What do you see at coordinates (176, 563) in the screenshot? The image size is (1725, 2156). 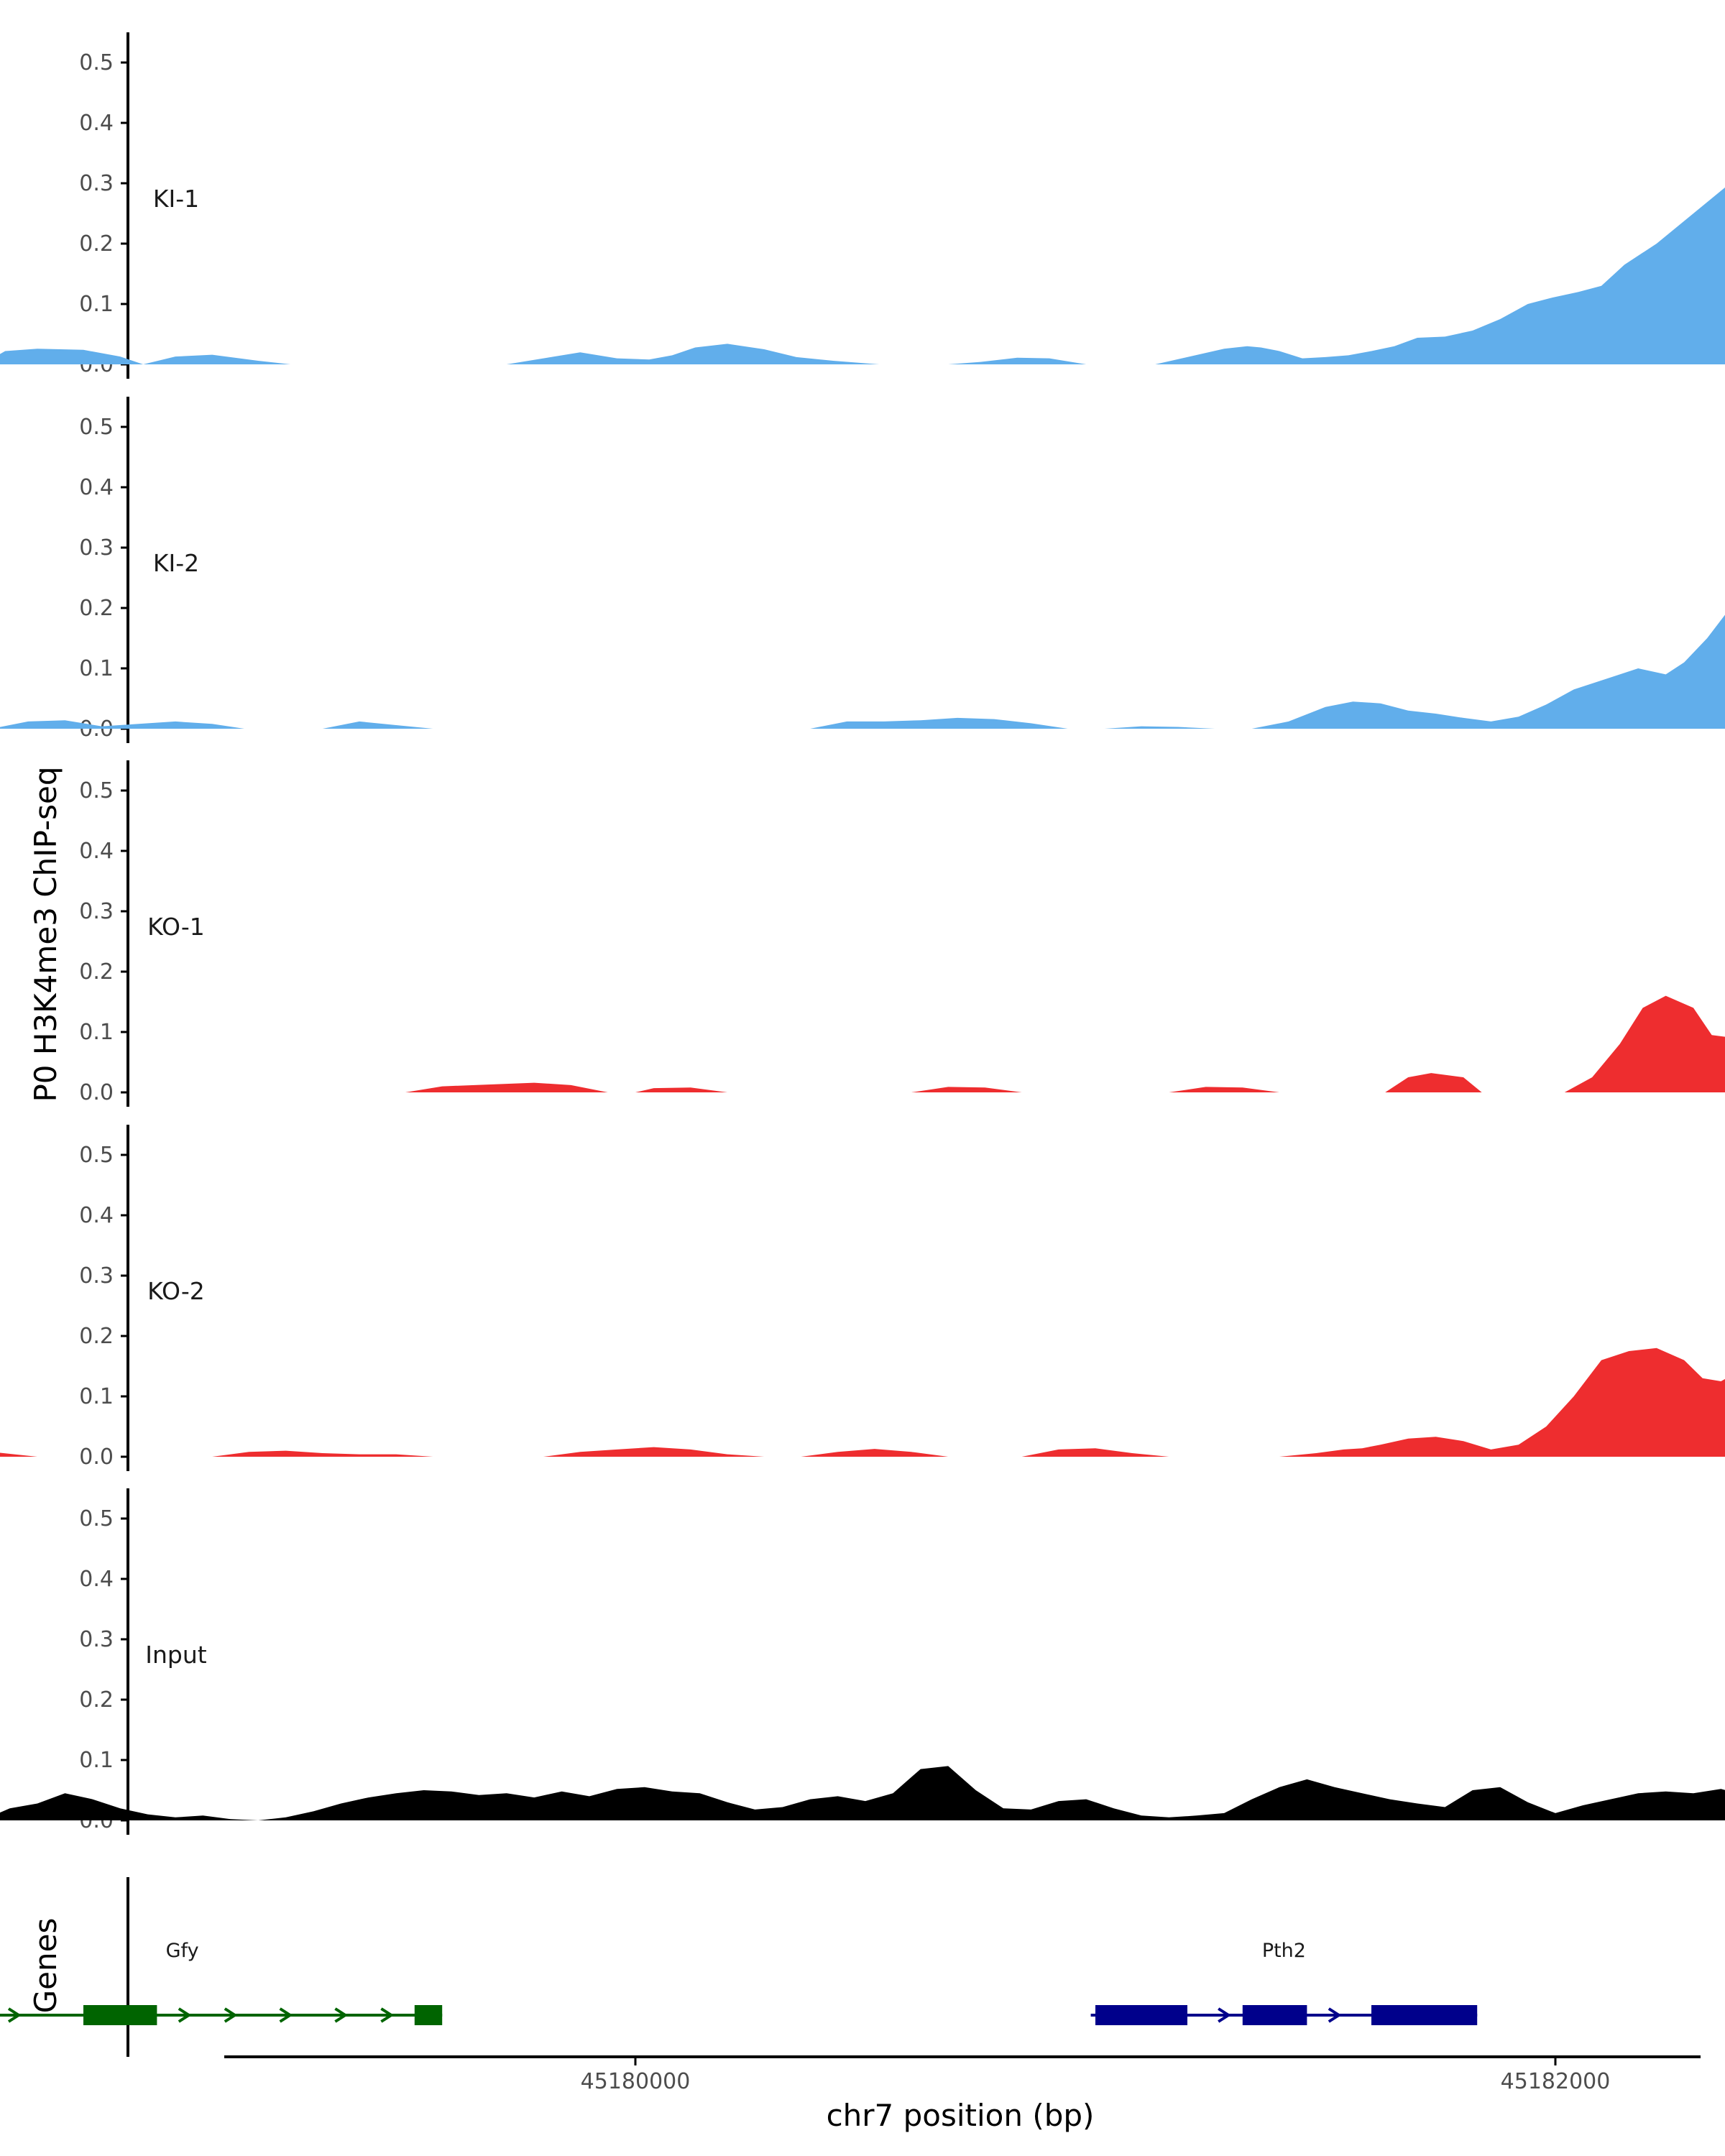 I see `track-label-ki-2: KI-2` at bounding box center [176, 563].